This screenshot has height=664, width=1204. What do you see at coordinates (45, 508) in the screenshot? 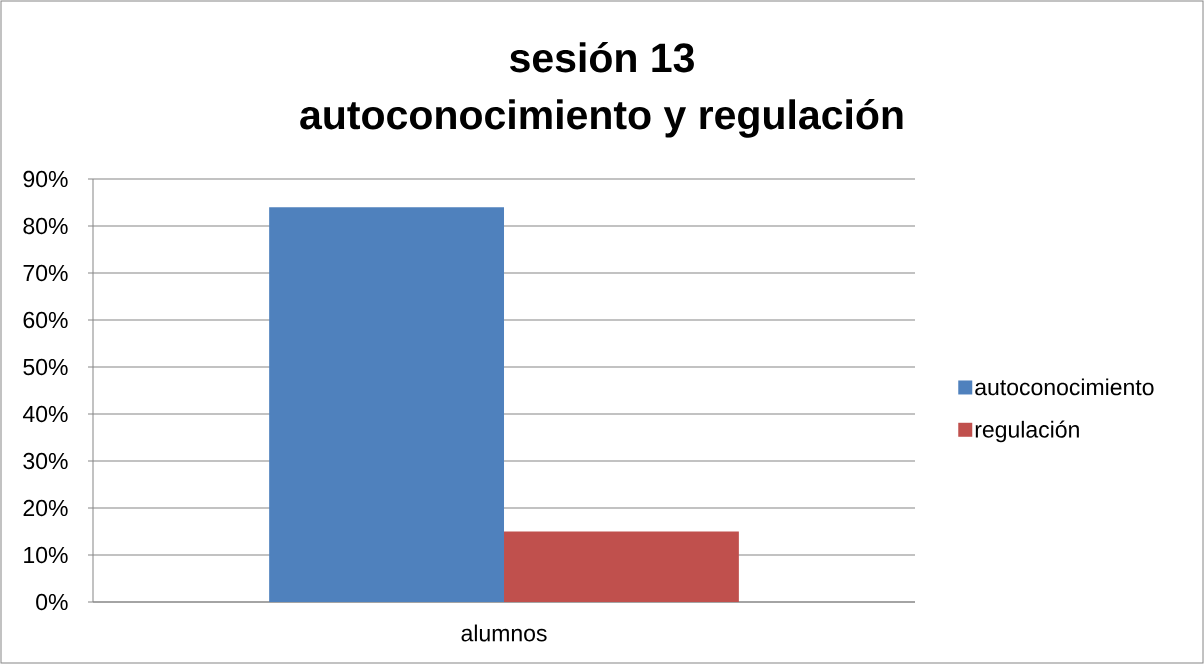
I see `y-tick-label: 20%` at bounding box center [45, 508].